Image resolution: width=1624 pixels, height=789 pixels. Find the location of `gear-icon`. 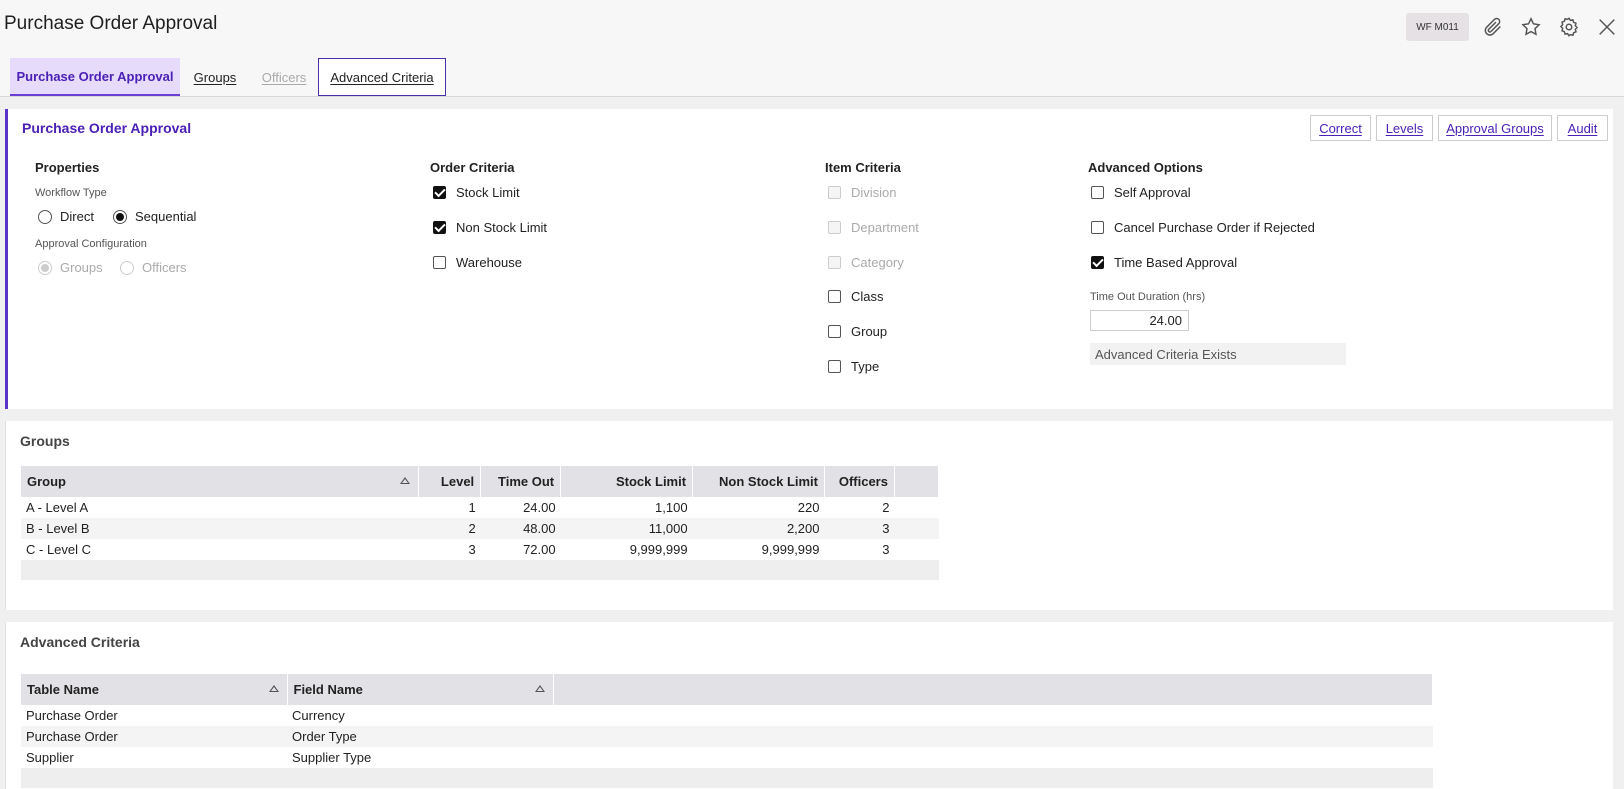

gear-icon is located at coordinates (1569, 27).